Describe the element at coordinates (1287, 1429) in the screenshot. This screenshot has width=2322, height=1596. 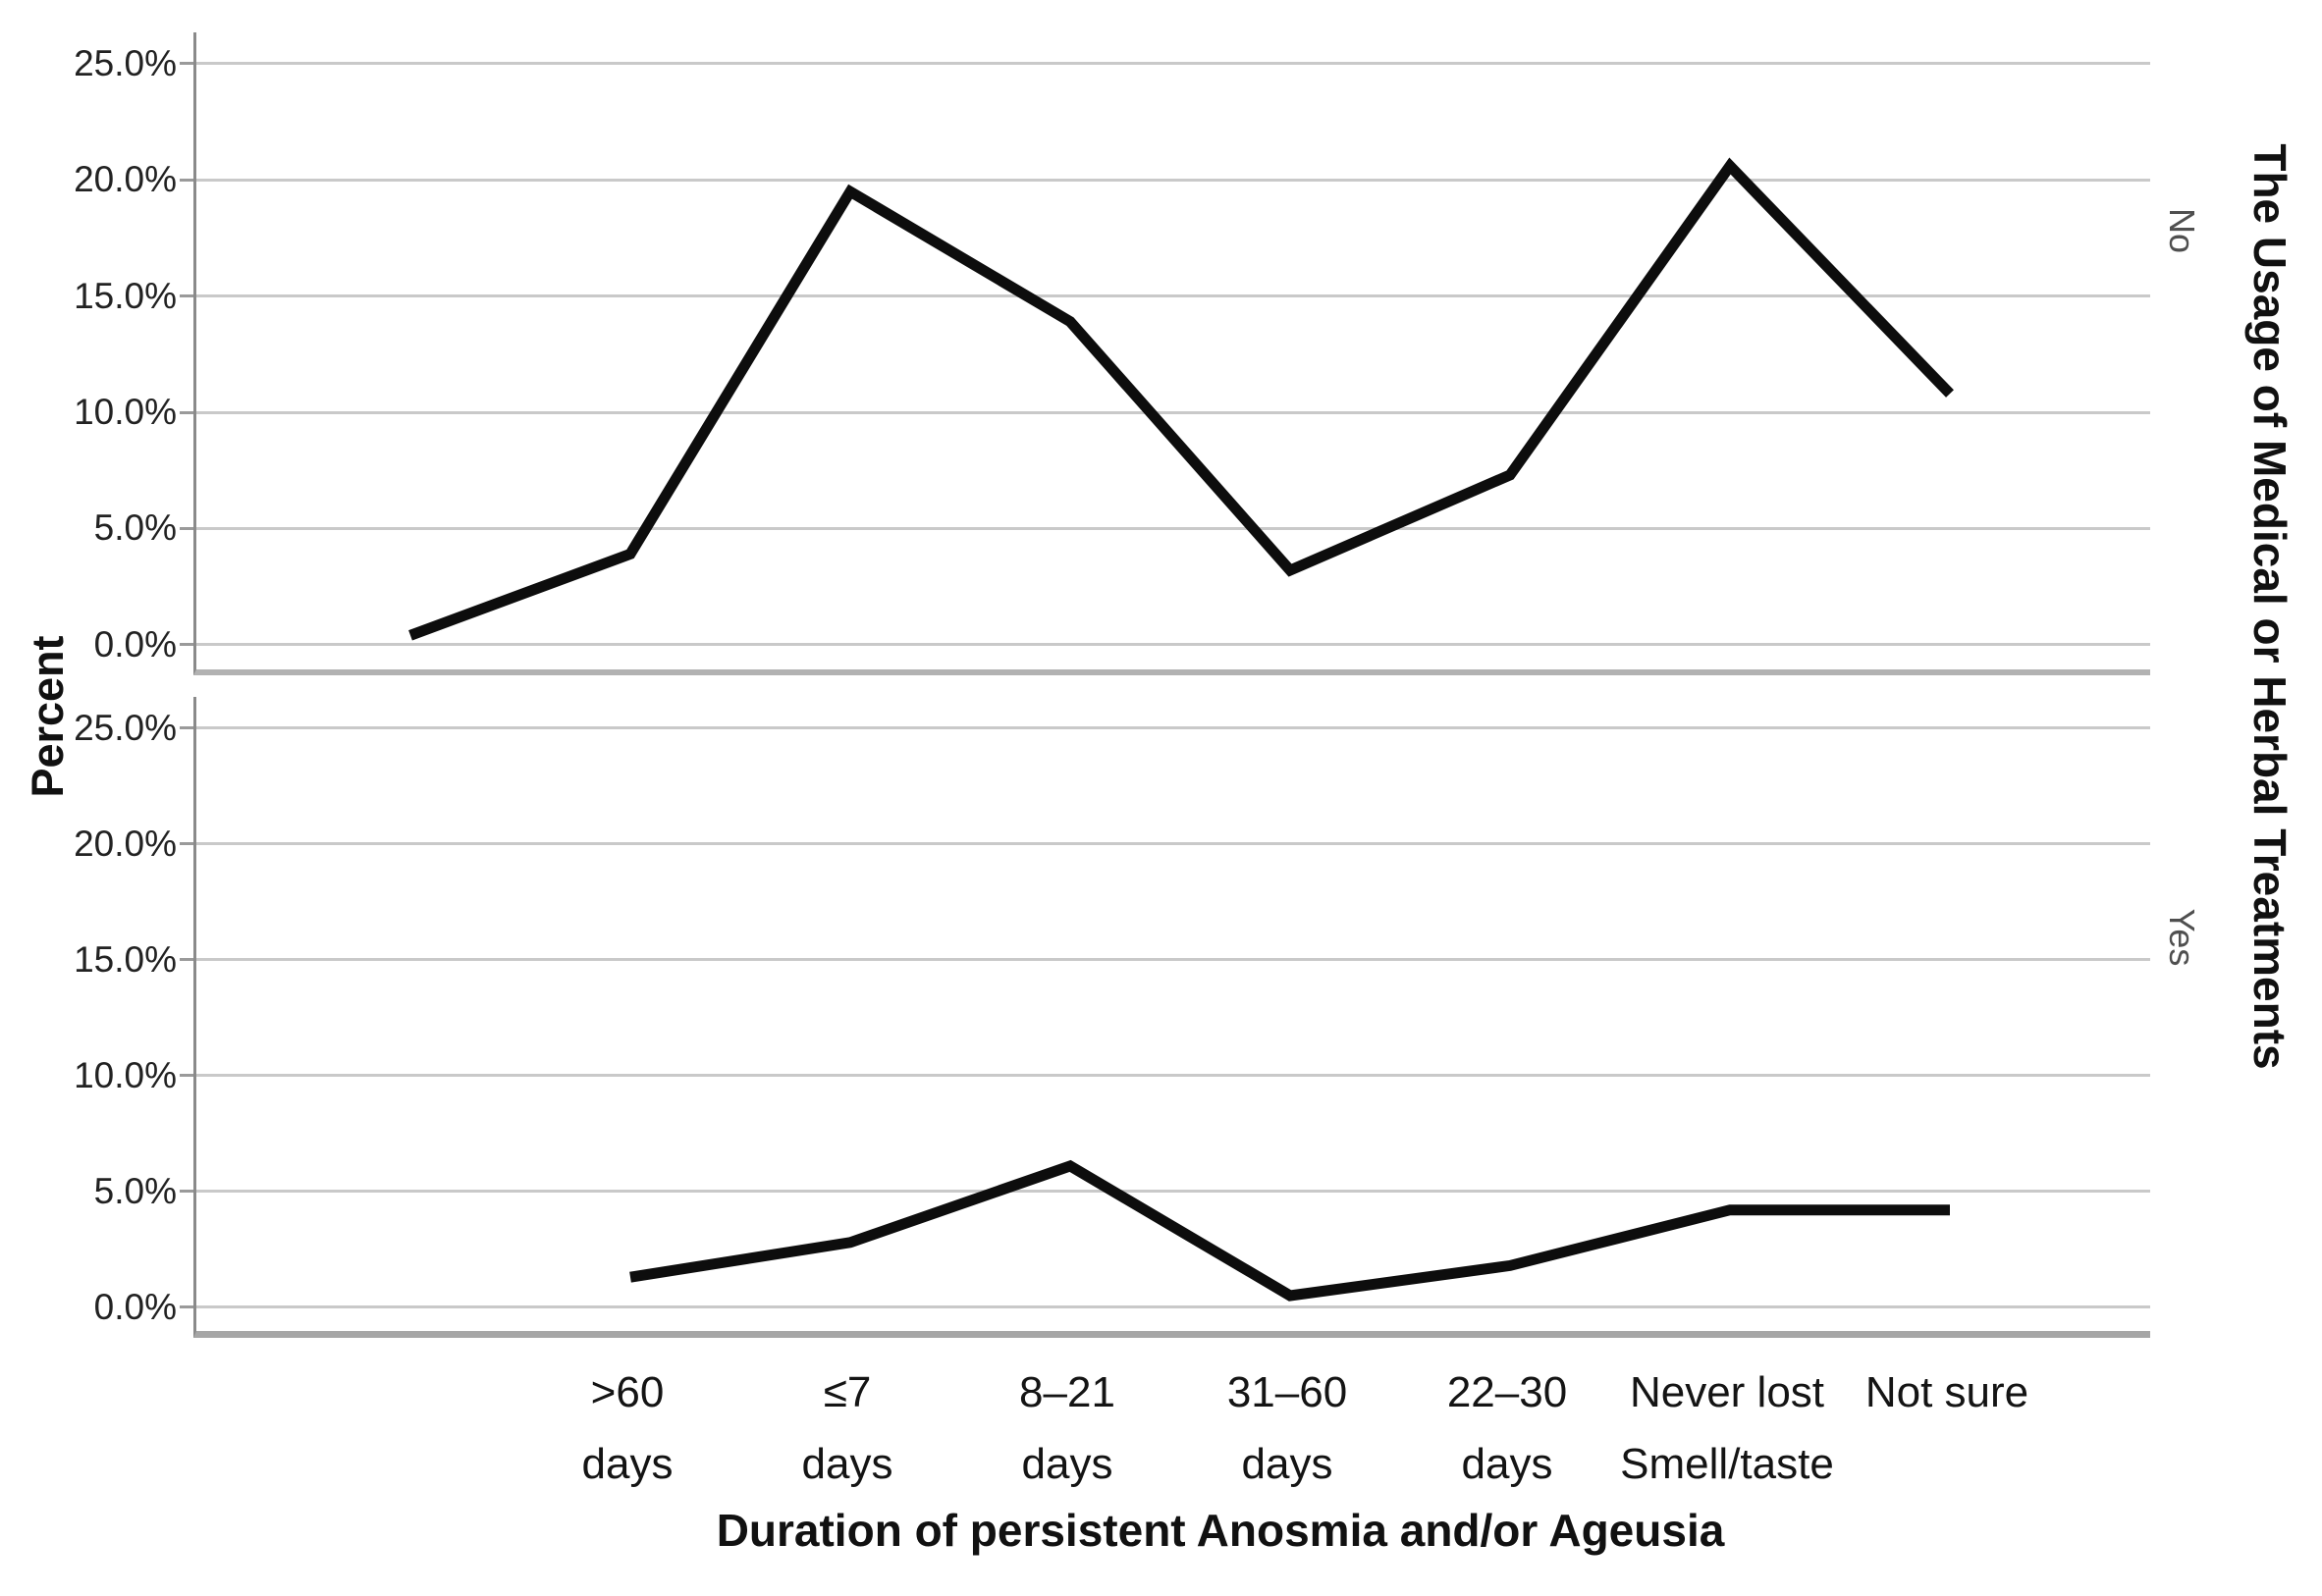
I see `x-category-label: 31–60 days` at that location.